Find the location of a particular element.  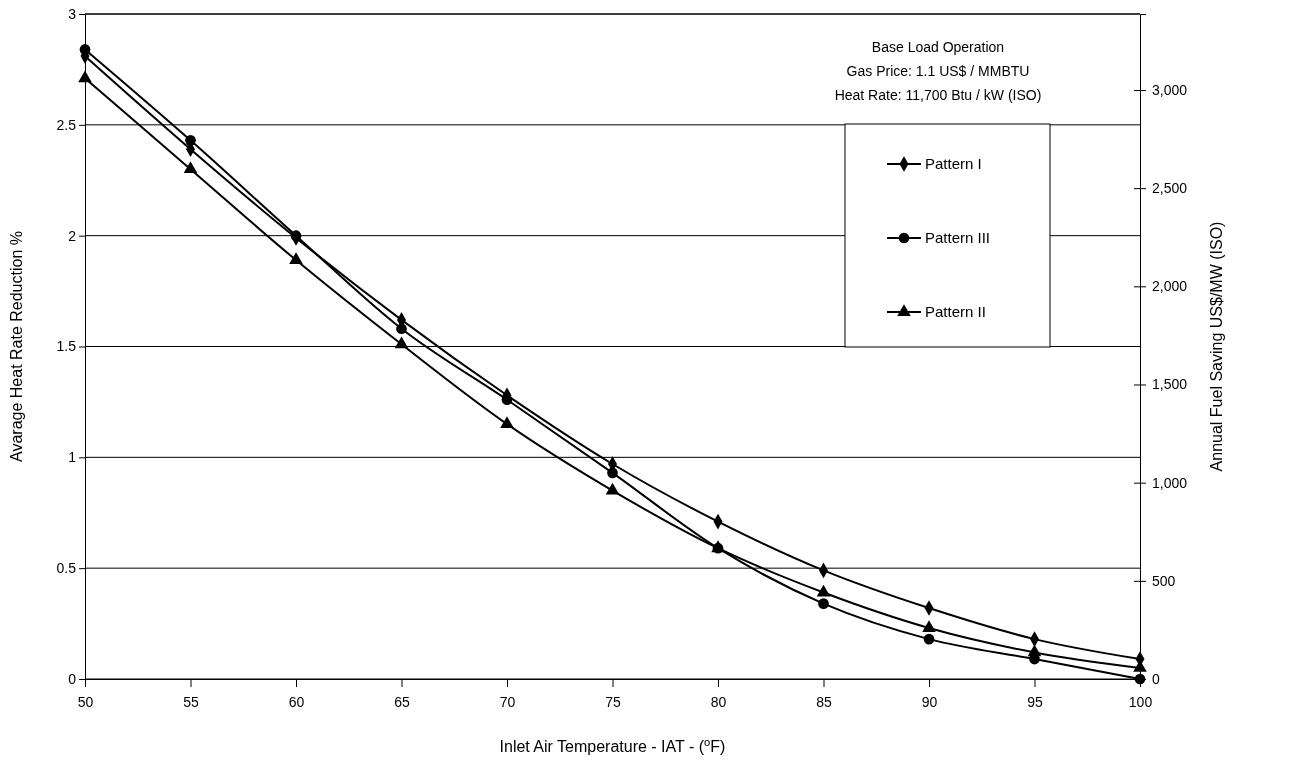

y-tick-label: 0.5 is located at coordinates (66, 568).